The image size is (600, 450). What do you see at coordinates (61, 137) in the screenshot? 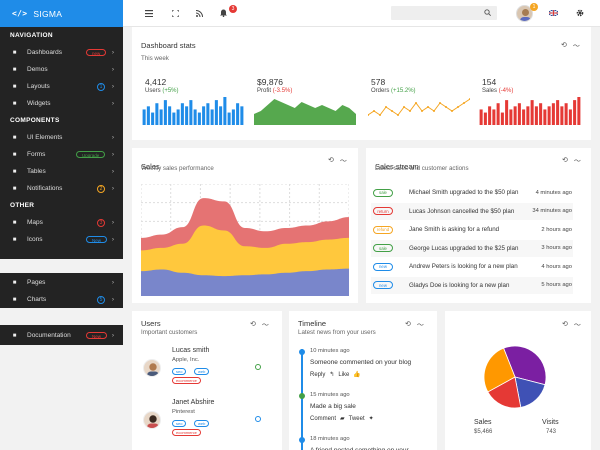
I see `sidebar-item-ui-elements: ■ UI Elements ›` at bounding box center [61, 137].